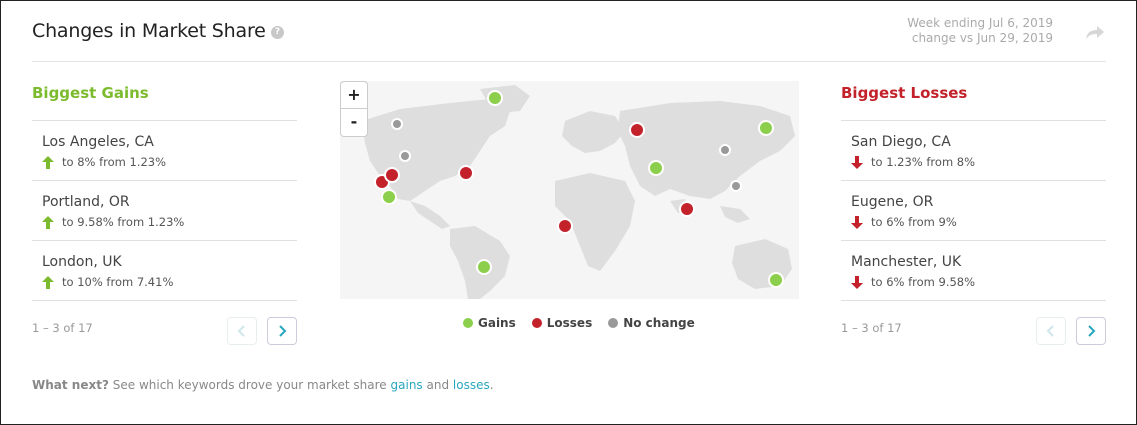 The image size is (1137, 425). I want to click on gains-next-button, so click(282, 331).